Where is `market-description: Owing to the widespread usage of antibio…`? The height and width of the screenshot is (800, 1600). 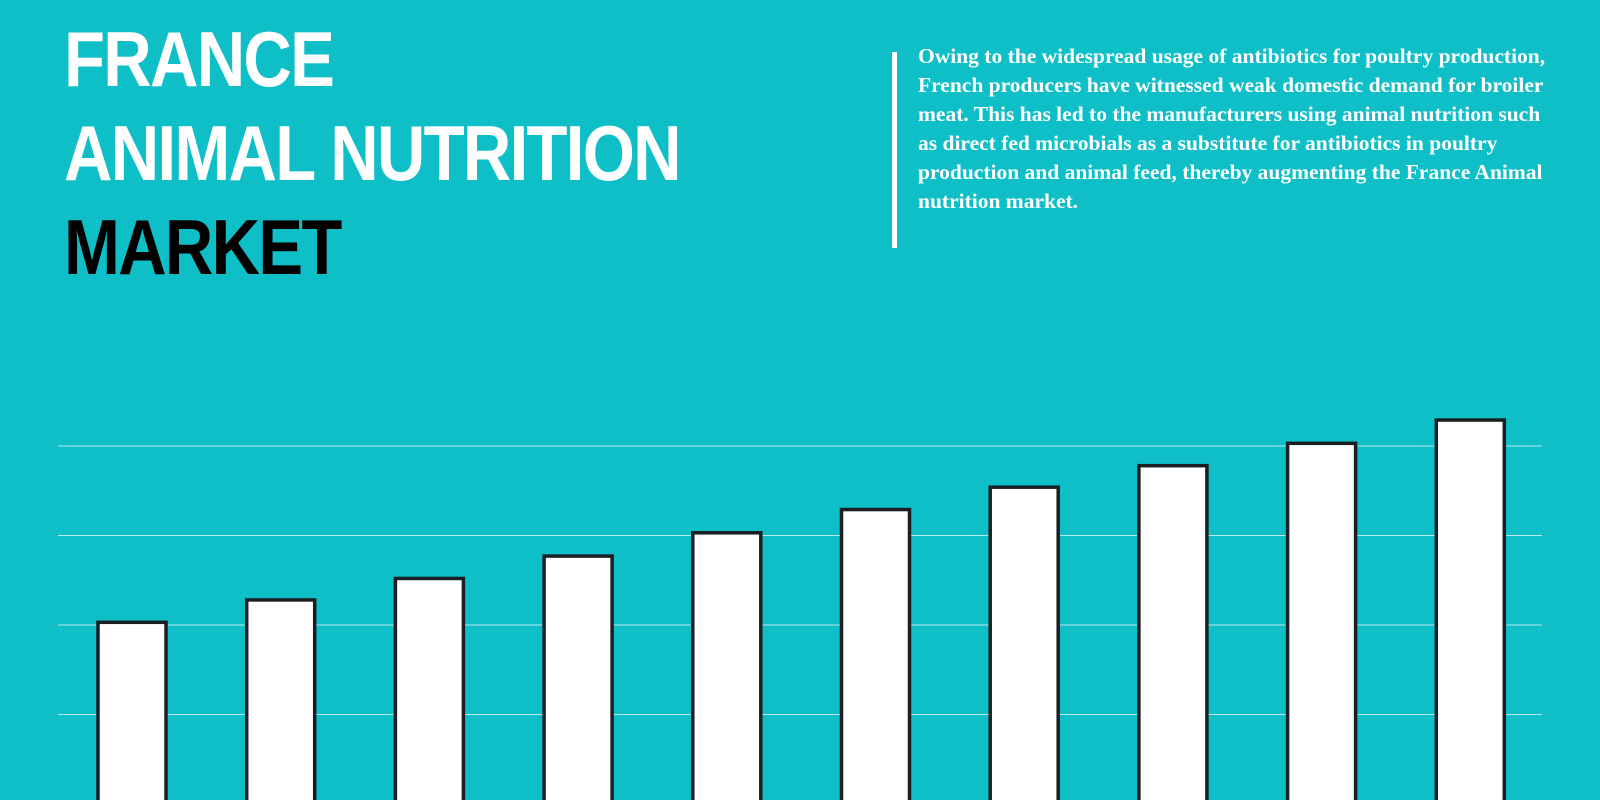
market-description: Owing to the widespread usage of antibio… is located at coordinates (1232, 128).